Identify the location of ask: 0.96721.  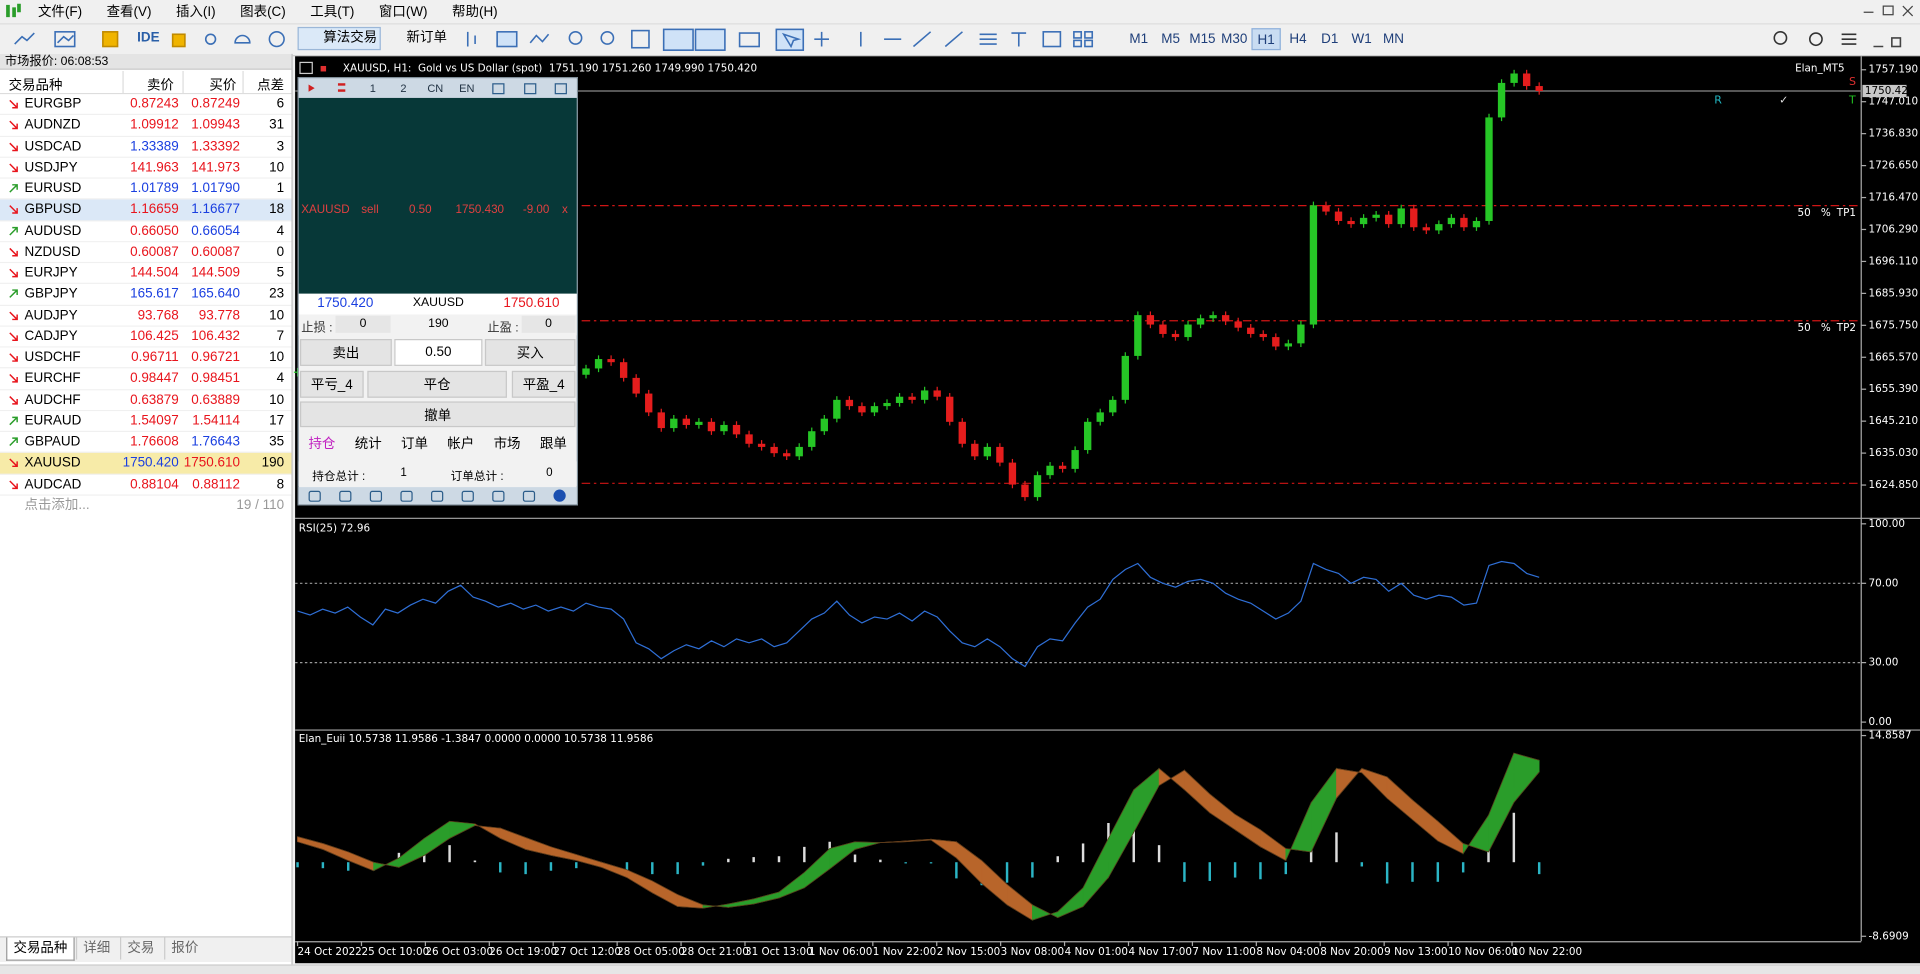
(216, 357).